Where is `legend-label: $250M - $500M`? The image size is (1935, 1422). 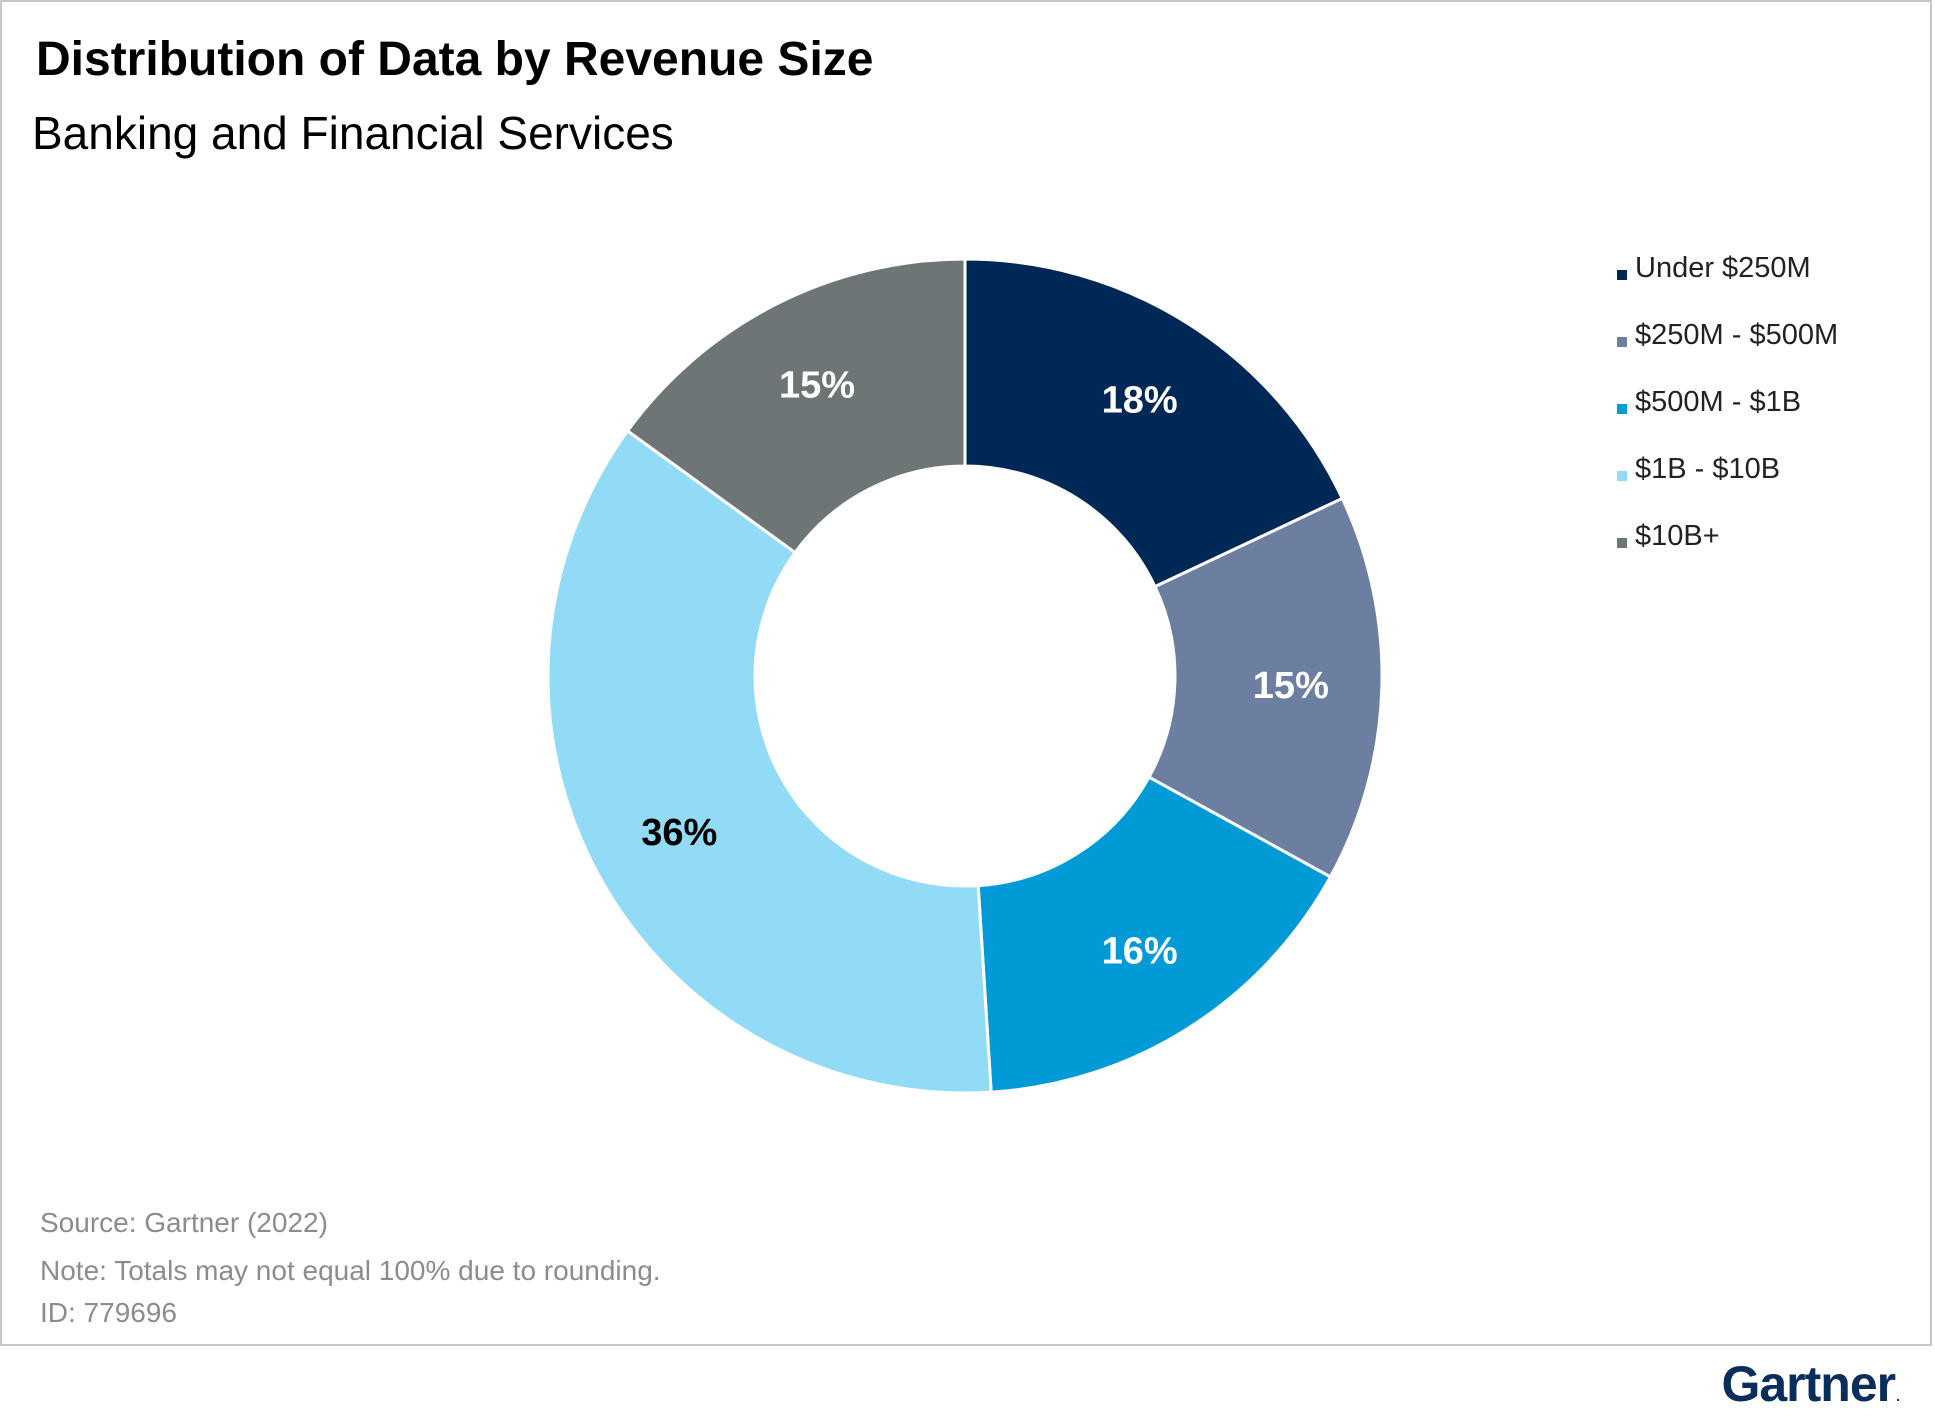 legend-label: $250M - $500M is located at coordinates (1737, 335).